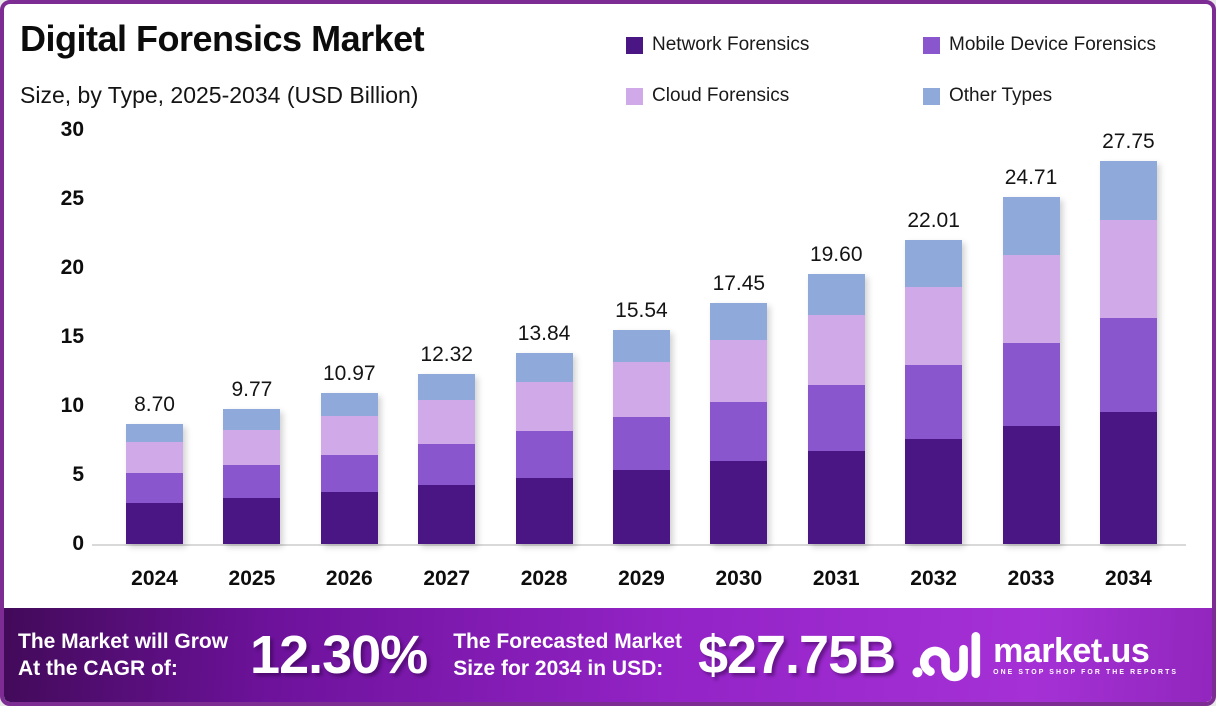 The height and width of the screenshot is (706, 1216). I want to click on bar-total-label: 22.01, so click(933, 221).